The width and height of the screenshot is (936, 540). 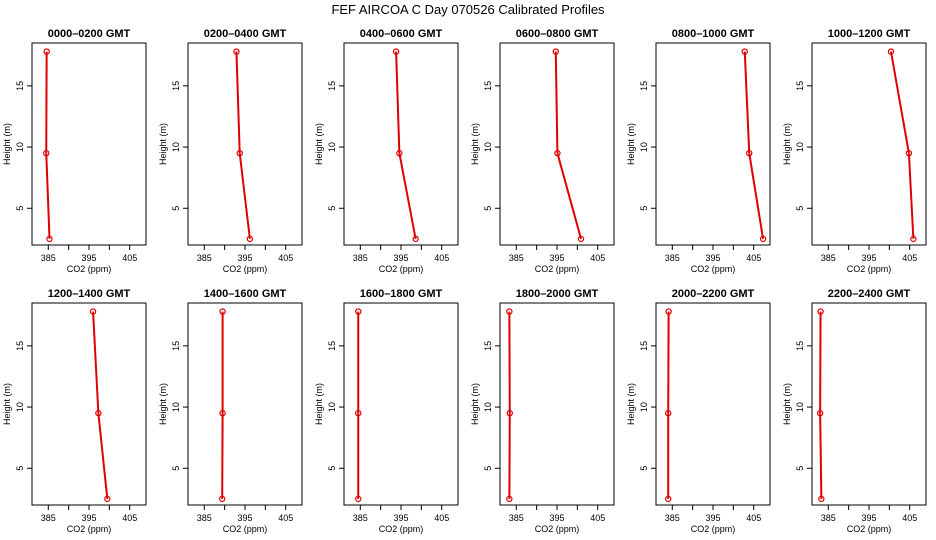 What do you see at coordinates (89, 294) in the screenshot?
I see `panel-title: 1200–1400 GMT` at bounding box center [89, 294].